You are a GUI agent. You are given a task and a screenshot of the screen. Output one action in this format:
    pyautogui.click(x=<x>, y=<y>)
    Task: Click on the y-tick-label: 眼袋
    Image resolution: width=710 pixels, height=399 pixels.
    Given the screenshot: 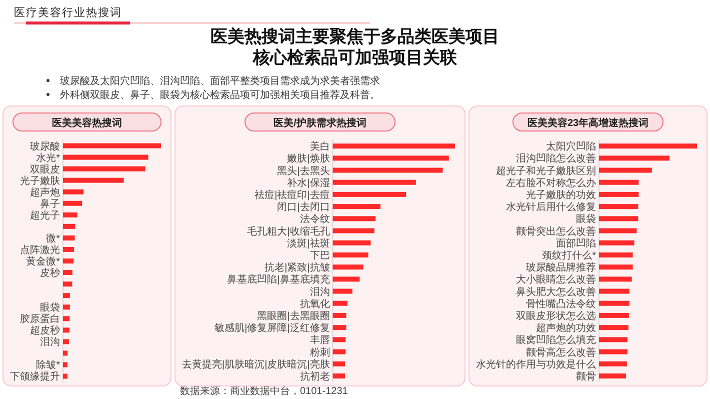 What is the action you would take?
    pyautogui.click(x=586, y=219)
    